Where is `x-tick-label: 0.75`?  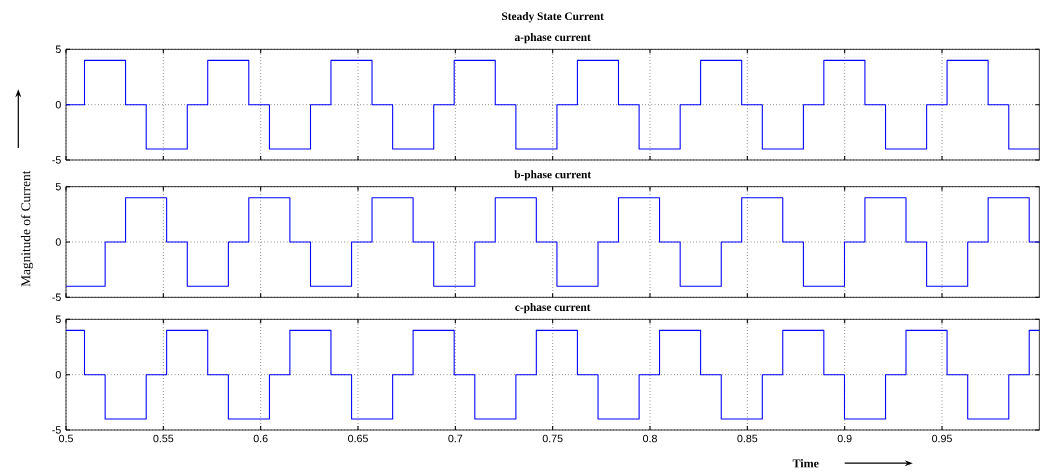
x-tick-label: 0.75 is located at coordinates (552, 438).